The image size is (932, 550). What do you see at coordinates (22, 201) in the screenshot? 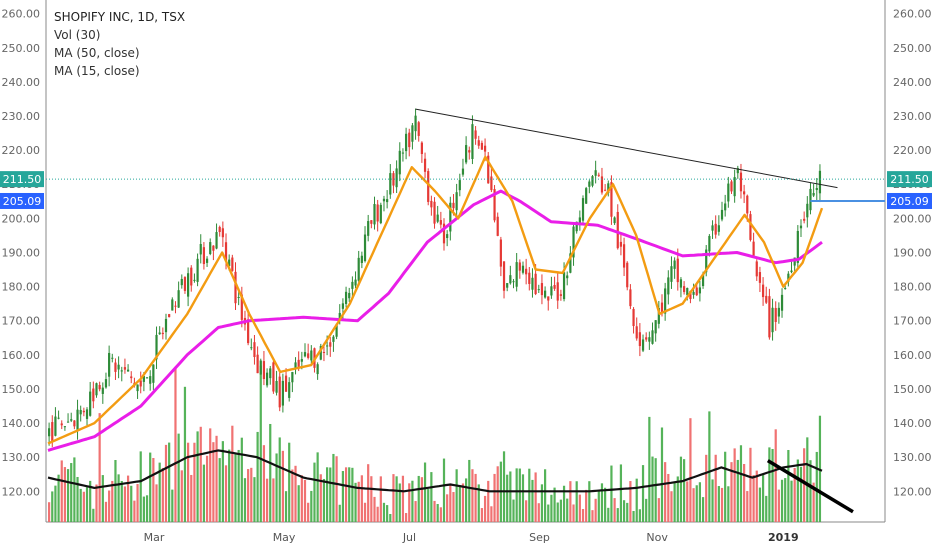
I see `level-price-tag-left: 205.09` at bounding box center [22, 201].